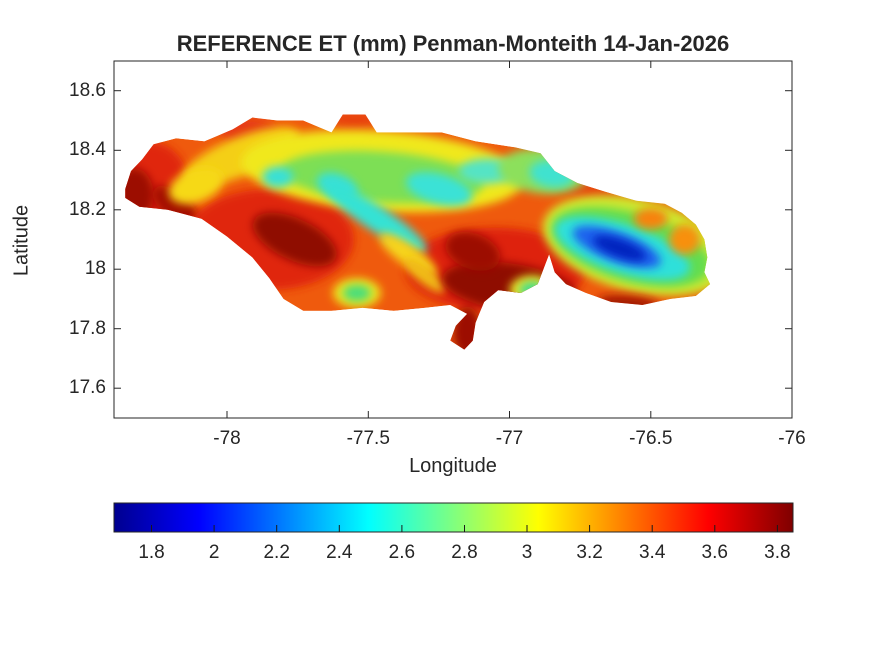 This screenshot has width=875, height=656. I want to click on colorbar-gradient, so click(453, 517).